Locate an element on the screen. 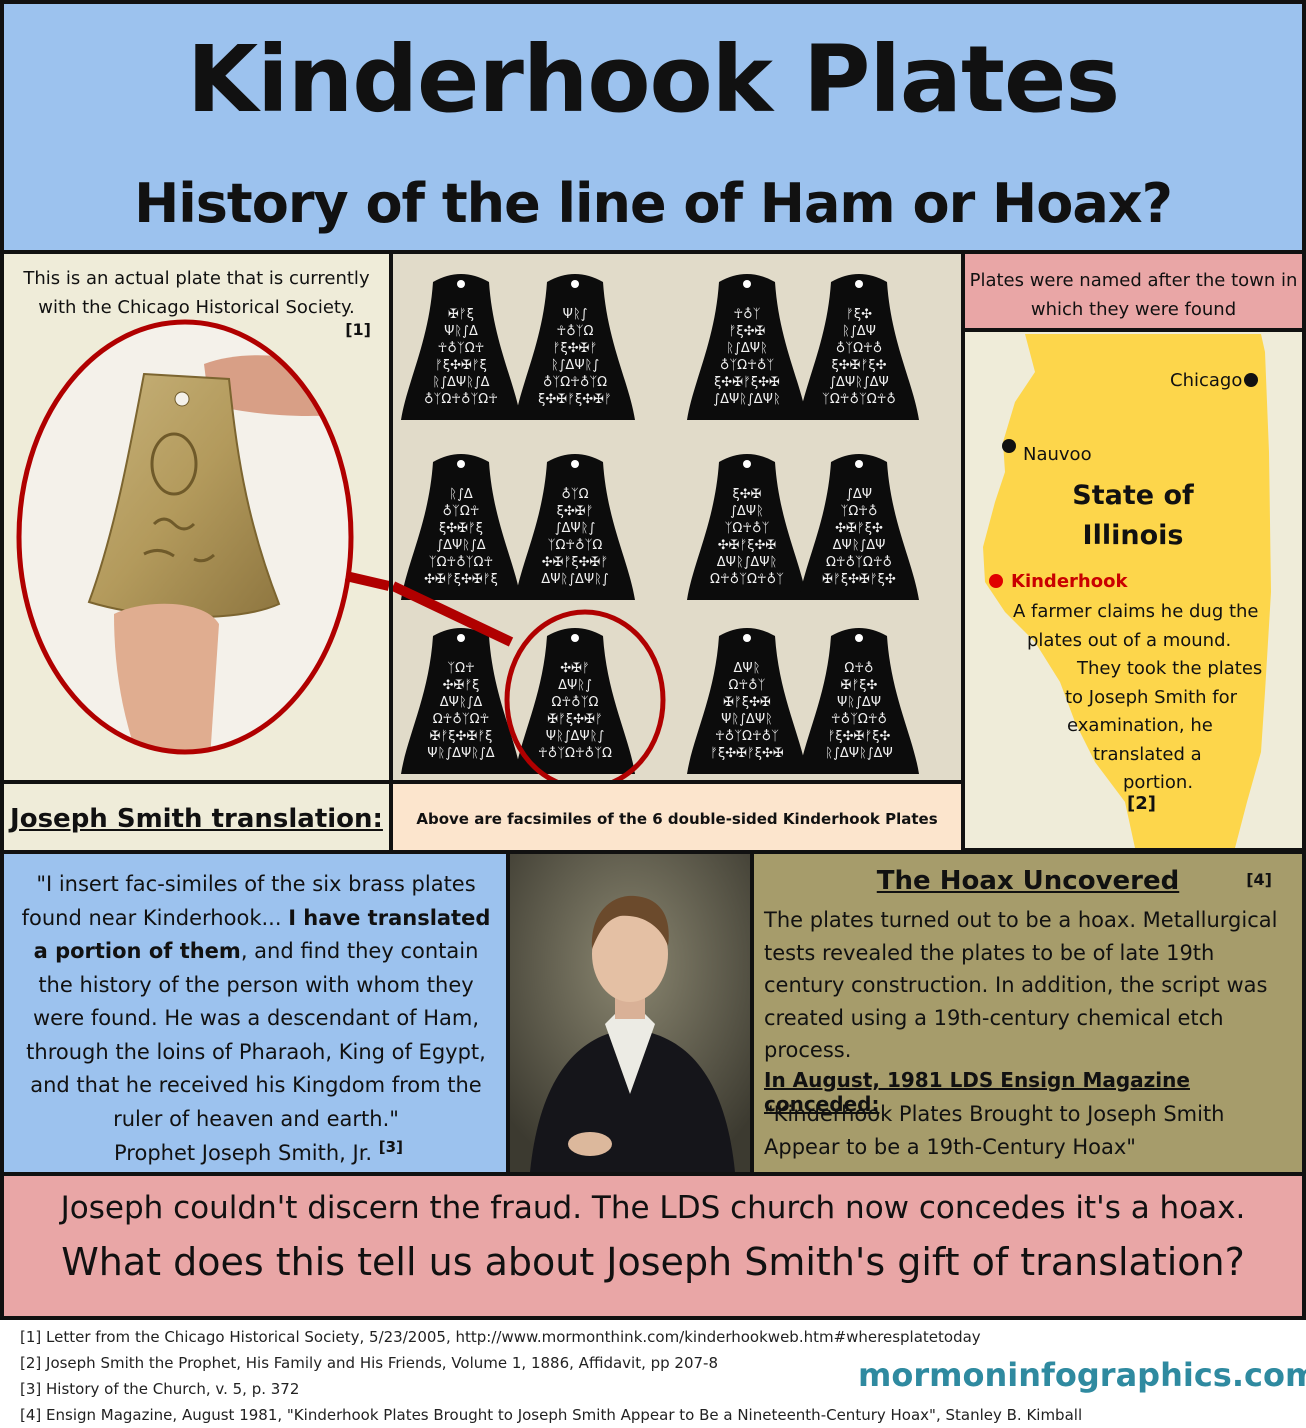 The image size is (1306, 1428). svg-text: ΔΨᚱ∫ is located at coordinates (575, 685).